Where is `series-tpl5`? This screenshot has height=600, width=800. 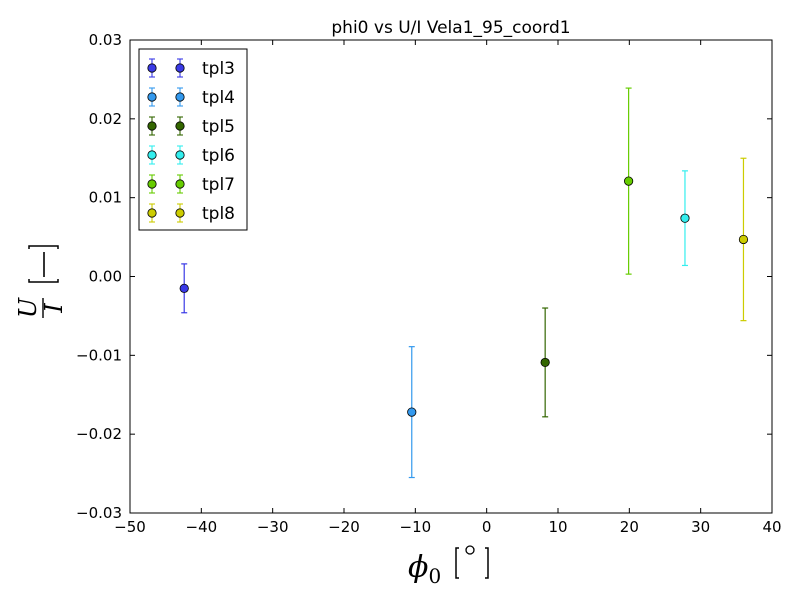 series-tpl5 is located at coordinates (545, 362).